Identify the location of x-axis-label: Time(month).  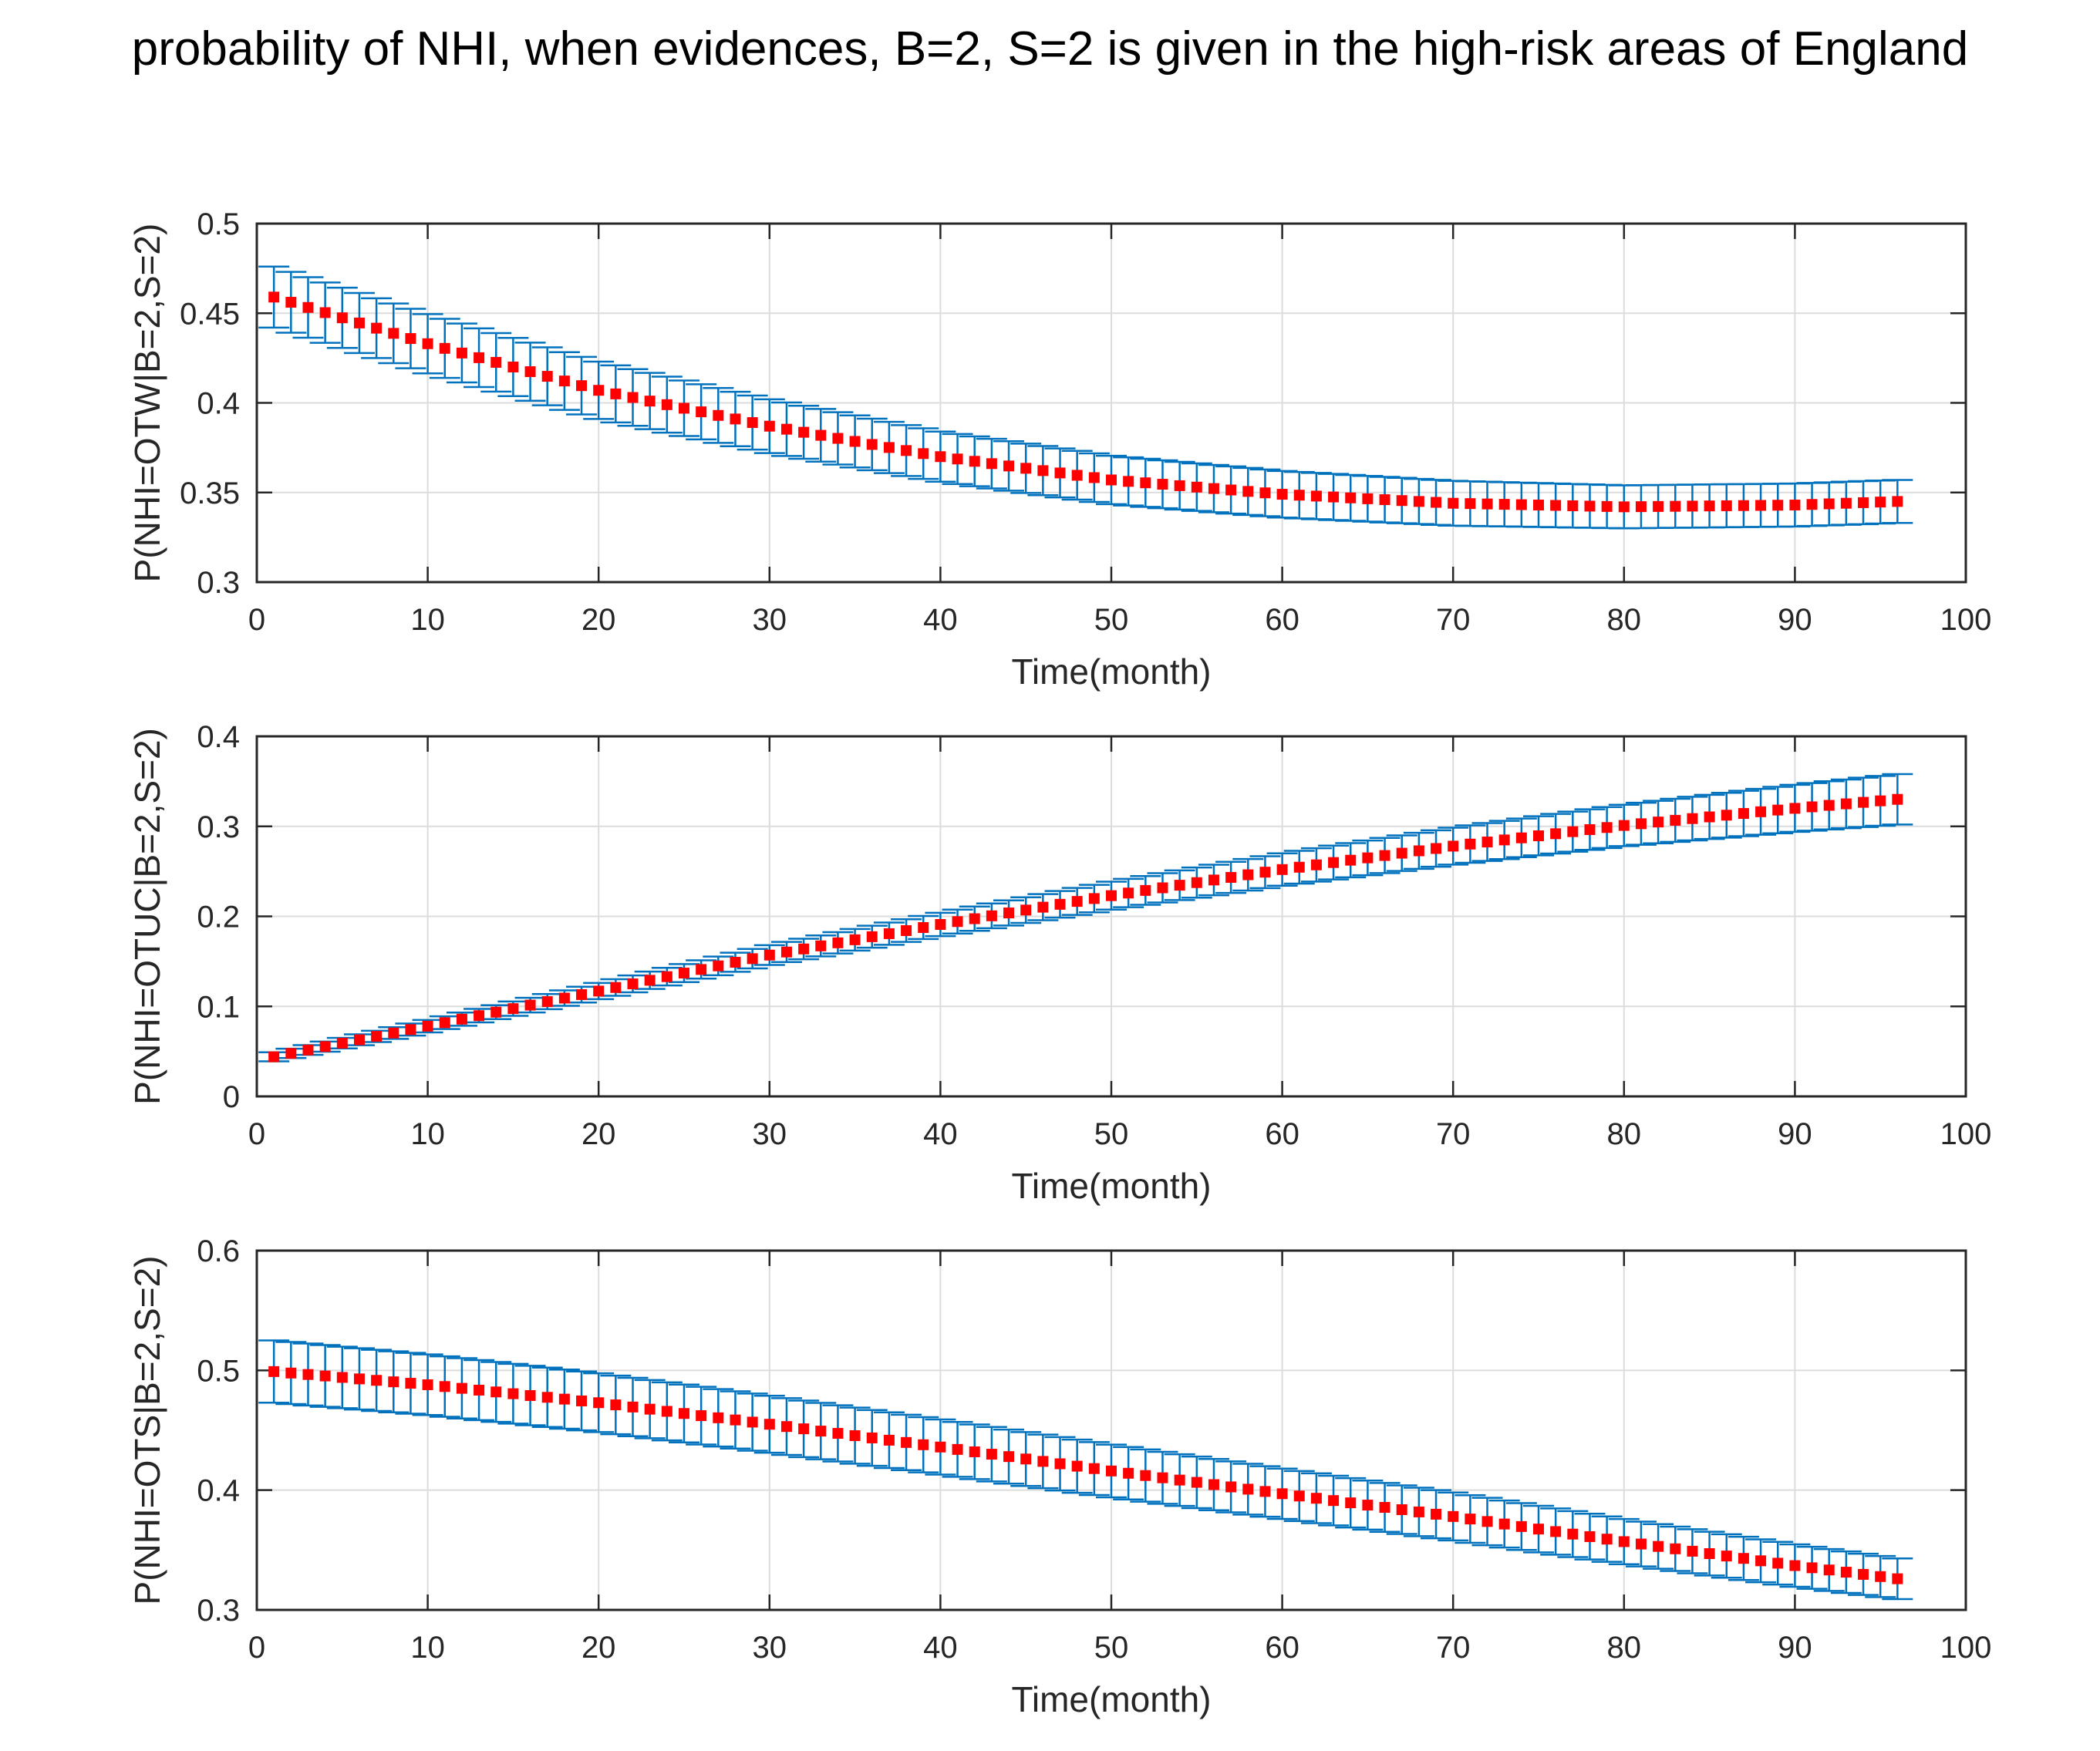
(1112, 1699).